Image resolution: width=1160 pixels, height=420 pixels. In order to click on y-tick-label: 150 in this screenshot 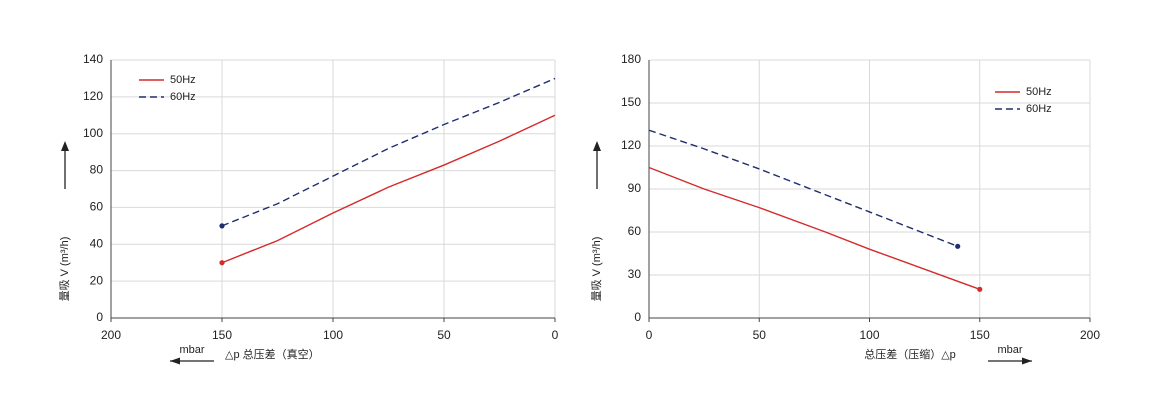, I will do `click(631, 102)`.